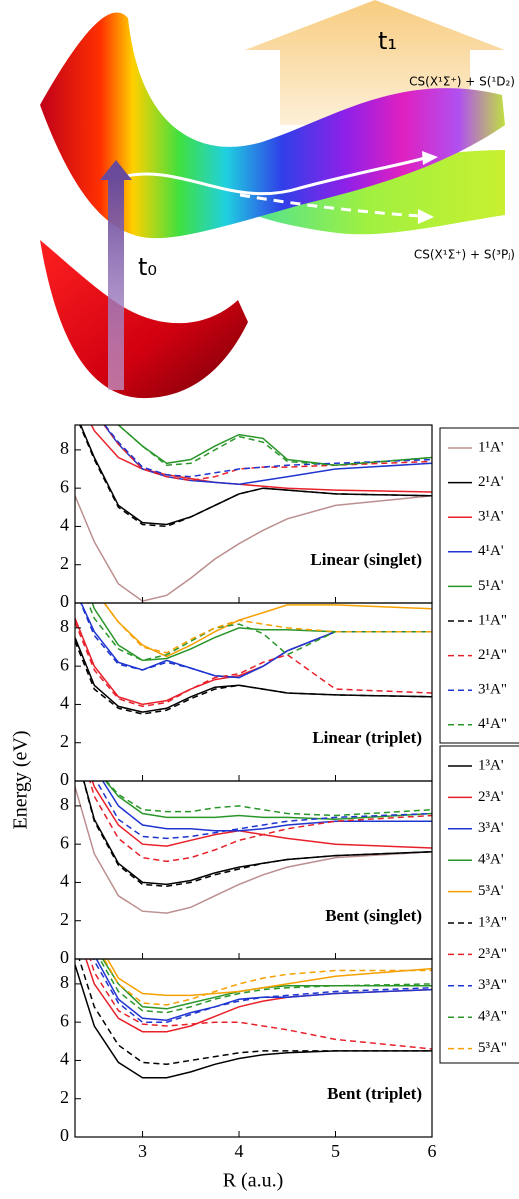 This screenshot has height=1199, width=519. What do you see at coordinates (374, 1093) in the screenshot?
I see `panel-label: Bent (triplet)` at bounding box center [374, 1093].